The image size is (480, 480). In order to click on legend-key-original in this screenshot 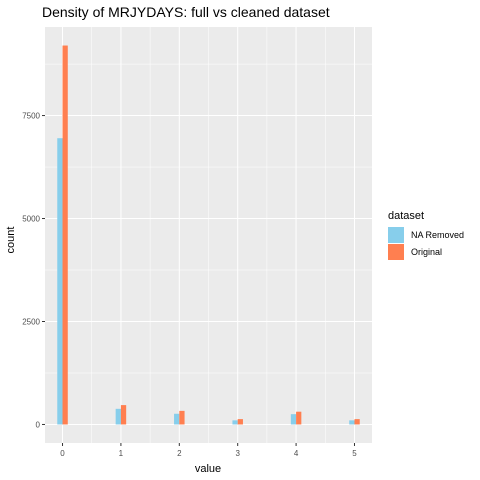, I will do `click(396, 252)`.